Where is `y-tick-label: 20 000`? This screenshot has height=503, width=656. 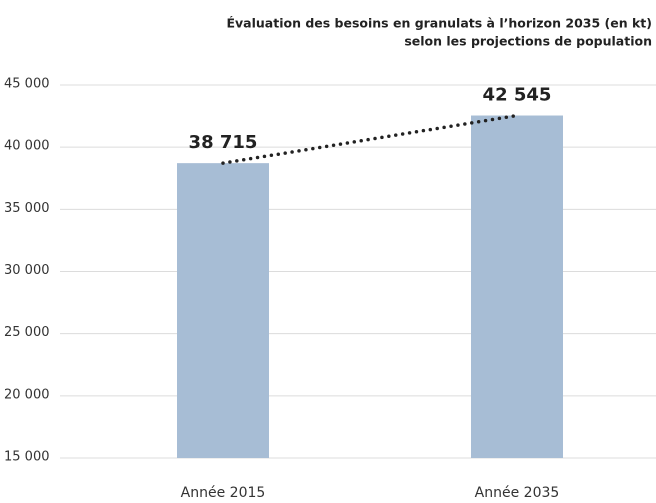
y-tick-label: 20 000 is located at coordinates (27, 394).